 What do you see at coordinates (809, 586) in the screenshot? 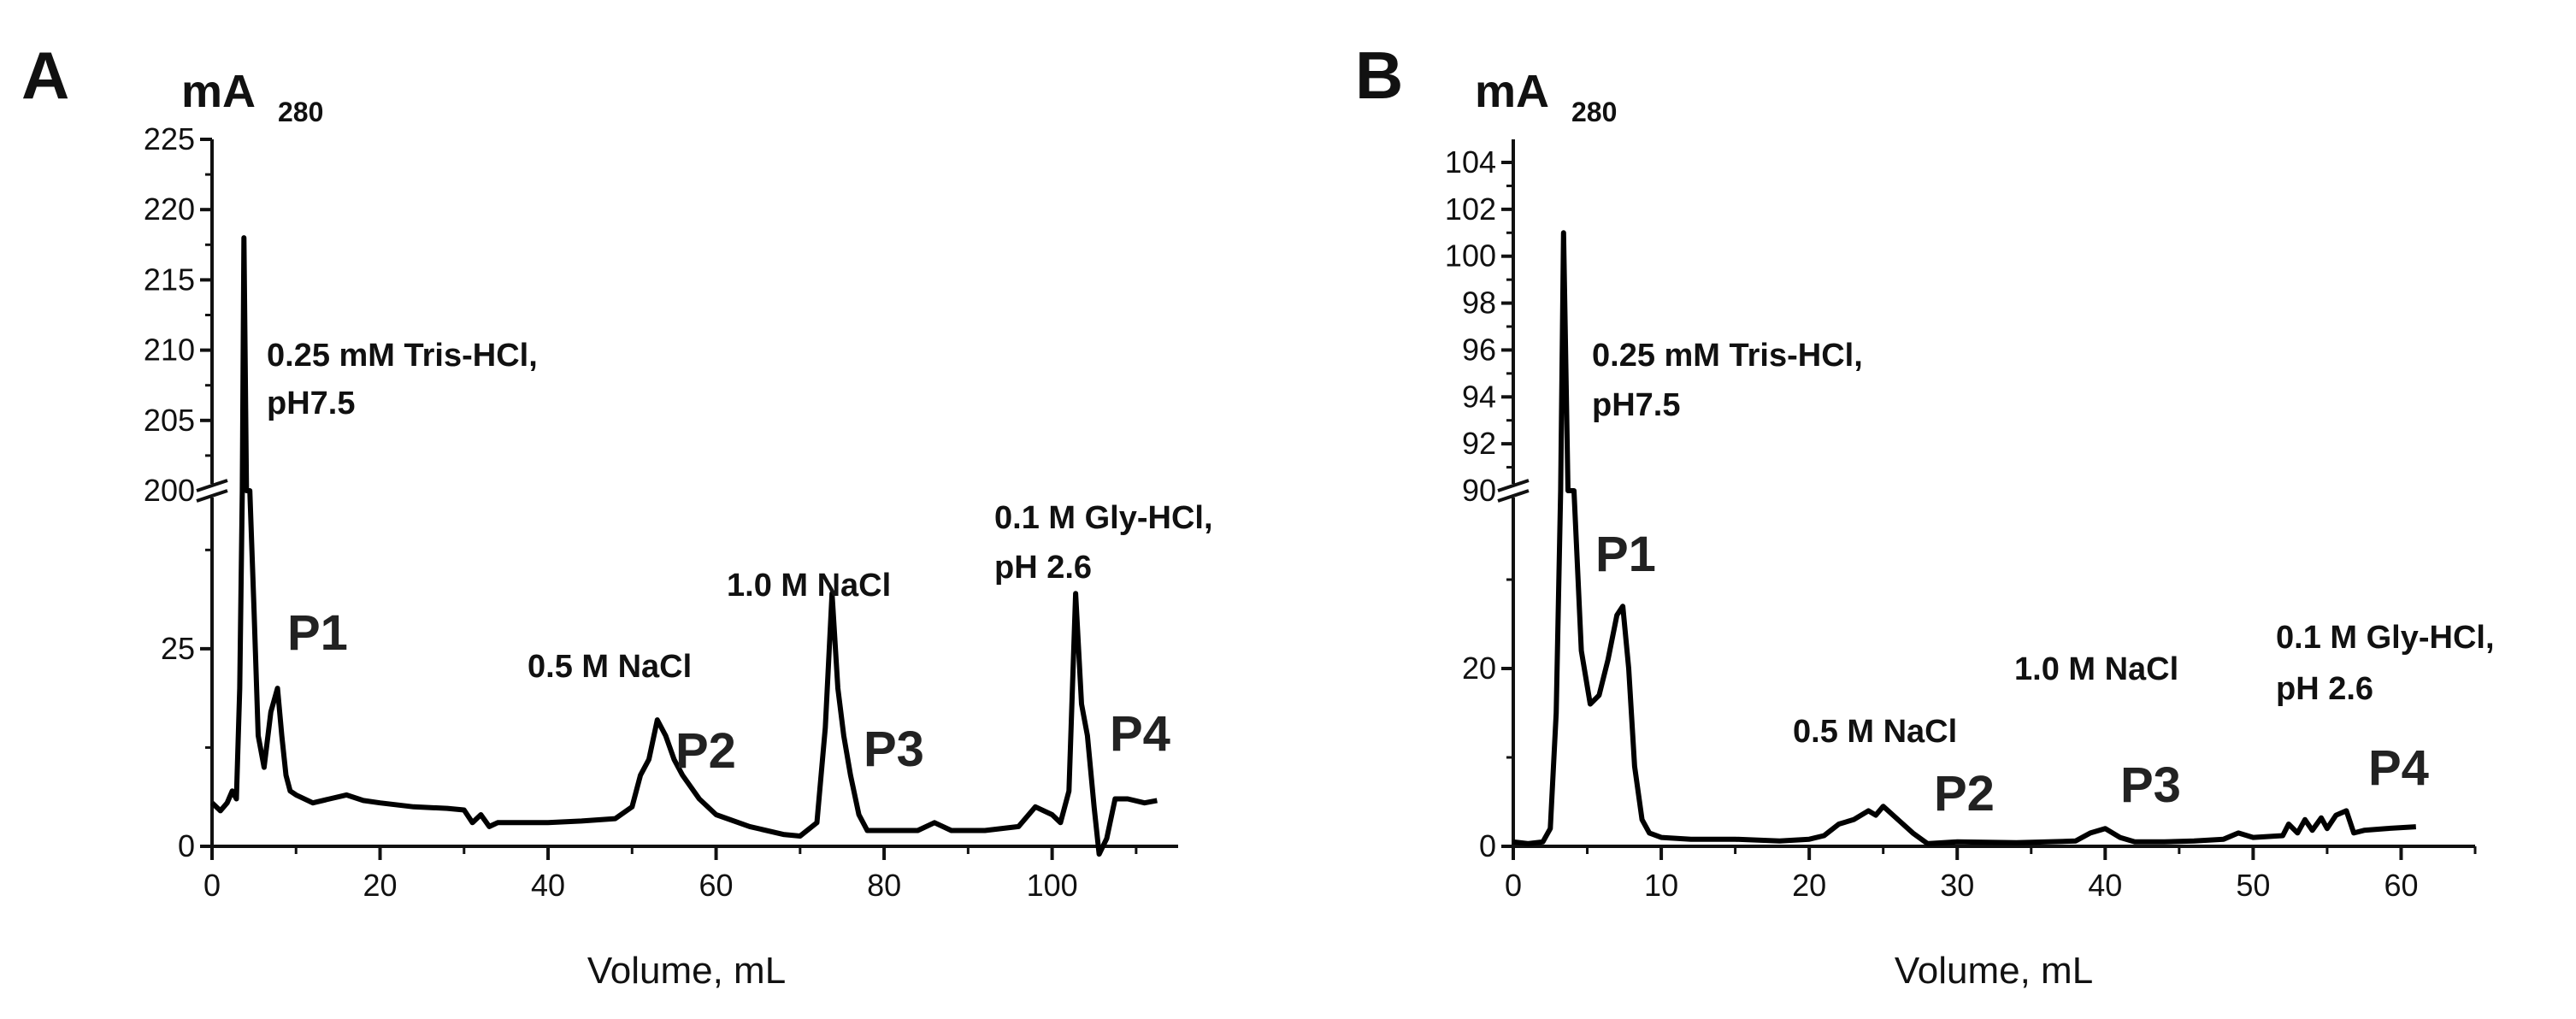
I see `panel-a-annotation-nacl10: 1.0 M NaCl` at bounding box center [809, 586].